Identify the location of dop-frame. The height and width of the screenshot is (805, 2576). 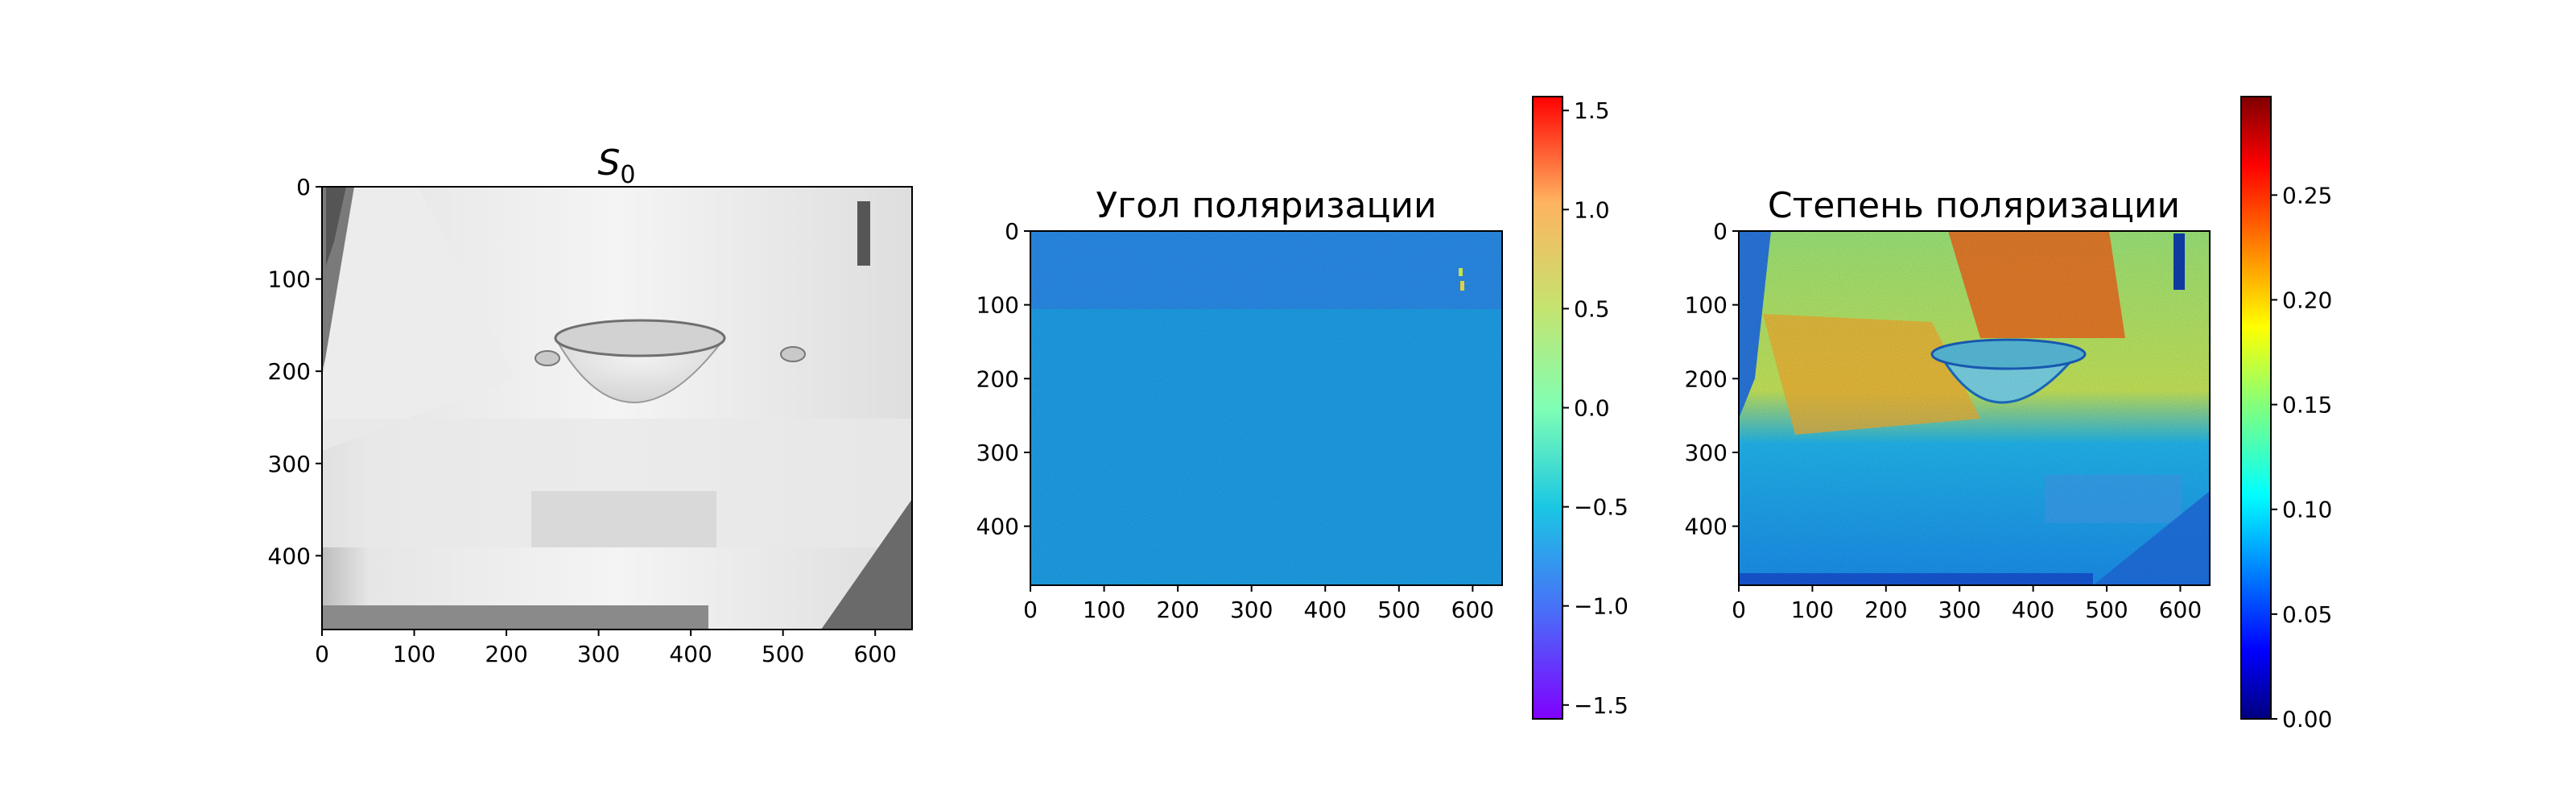
(1974, 408).